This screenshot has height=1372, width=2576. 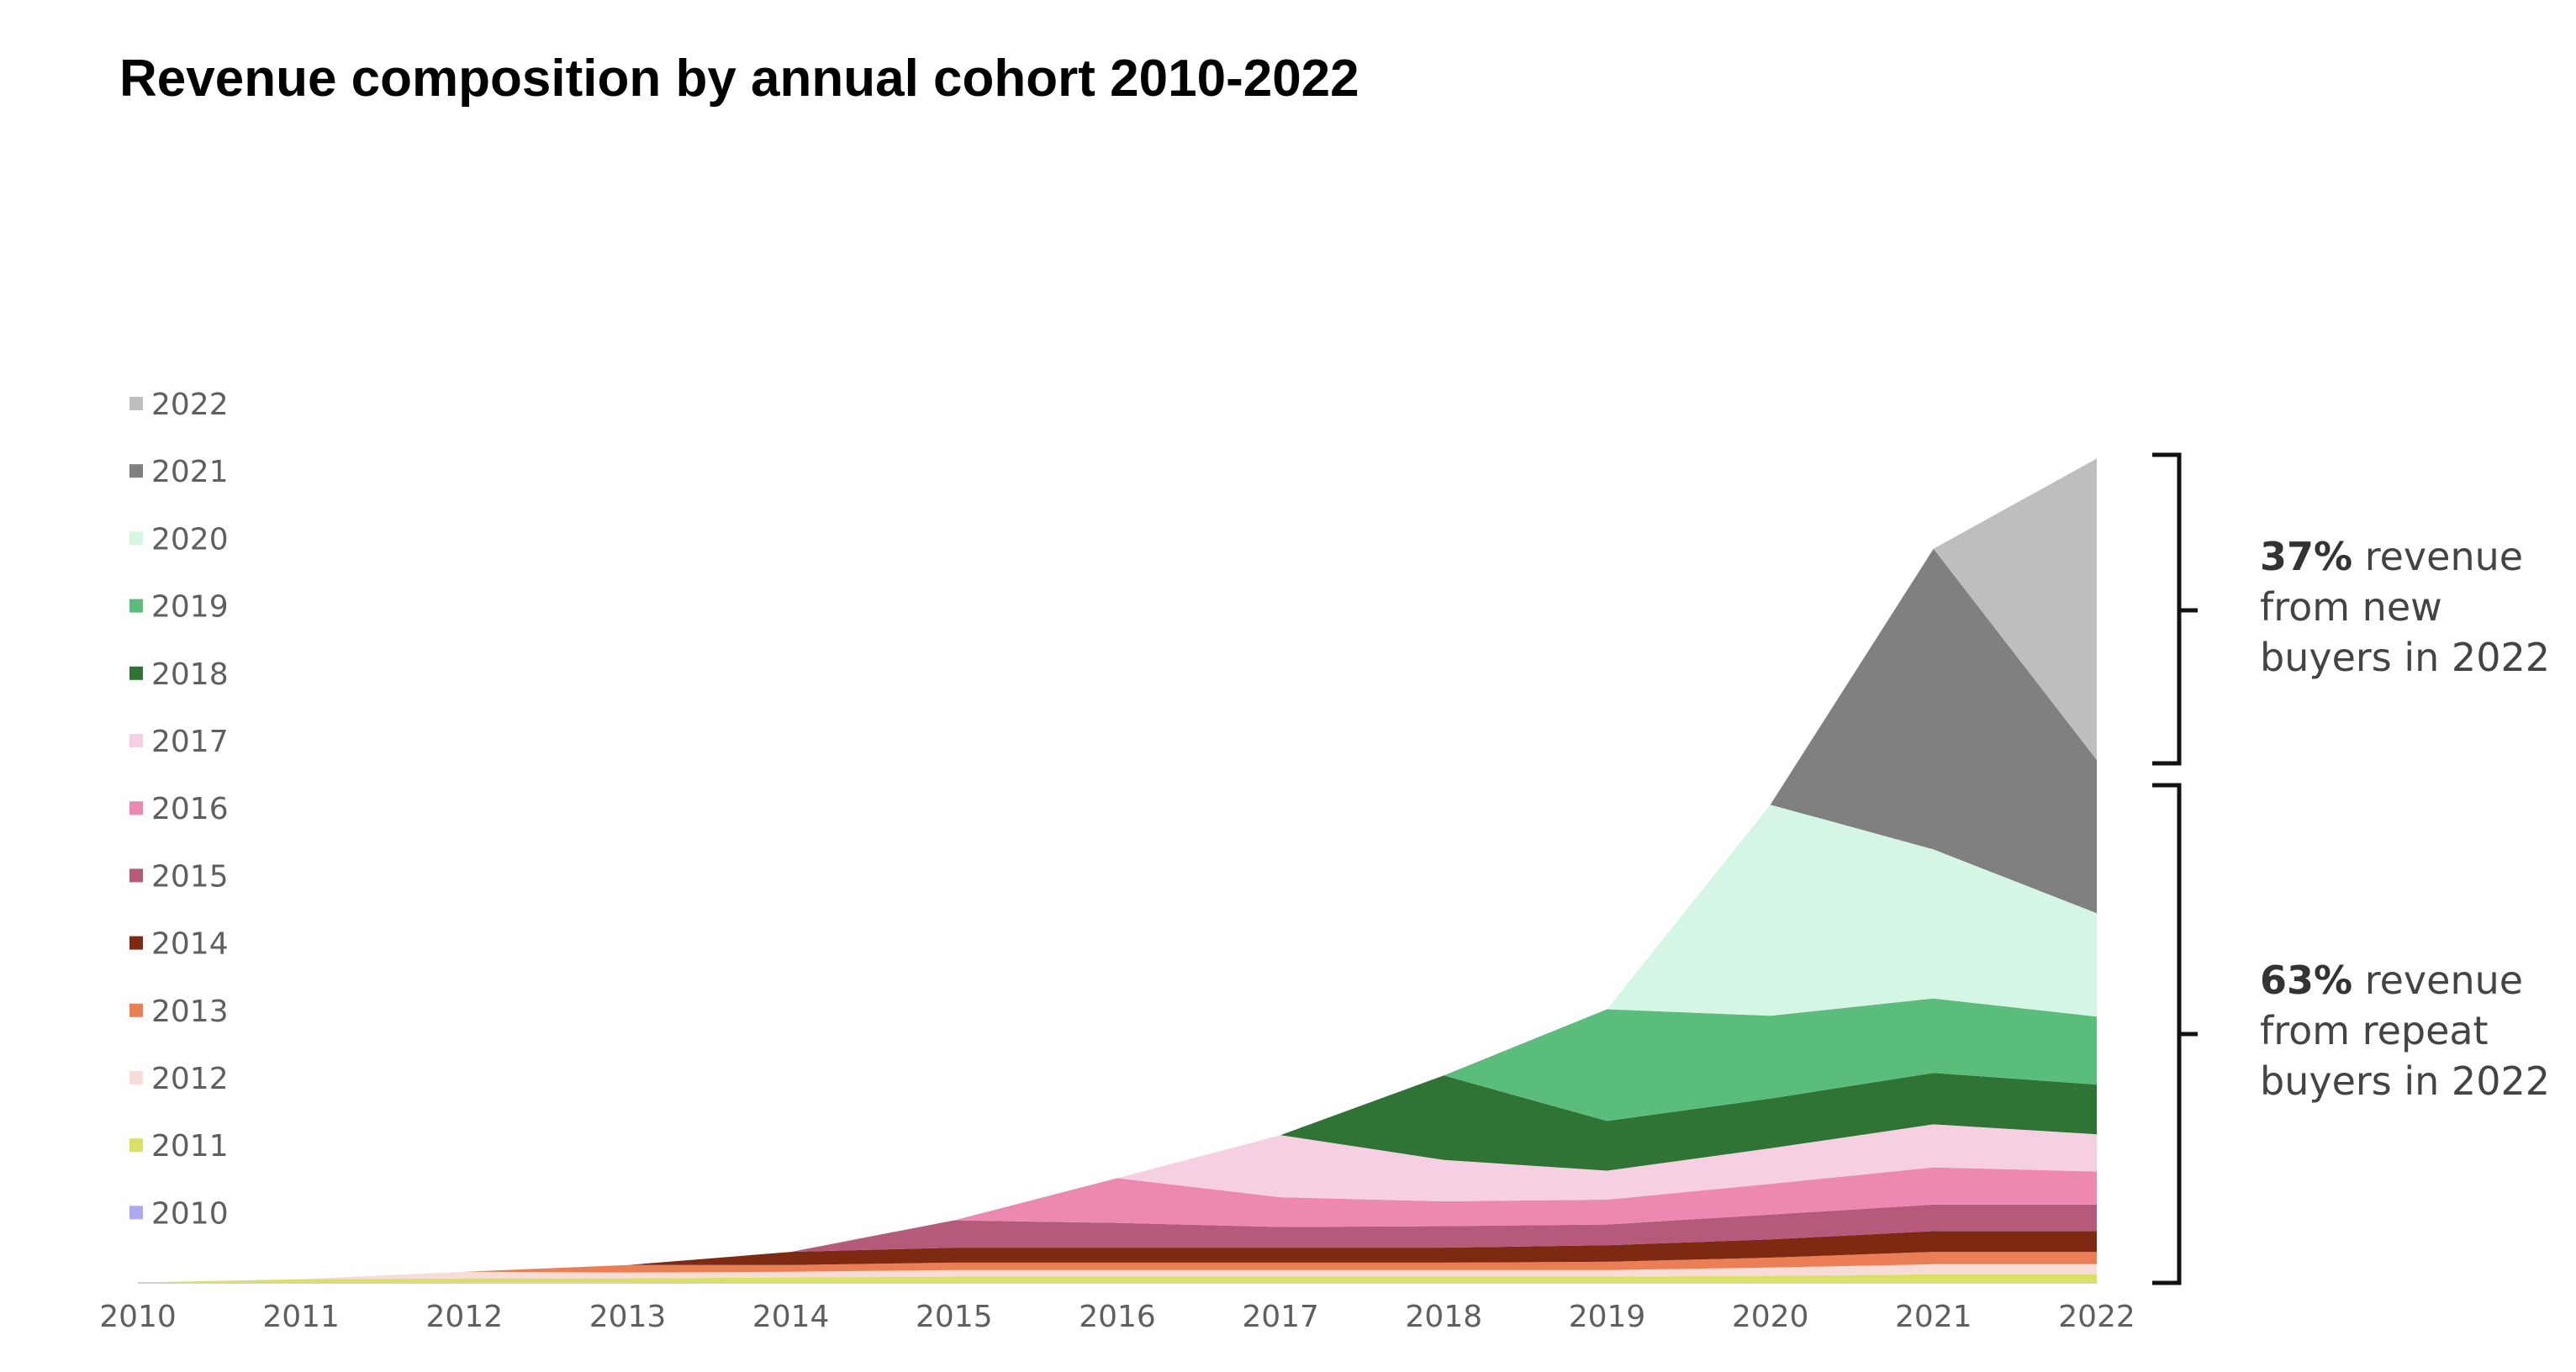 I want to click on legend-swatch-2016, so click(x=136, y=808).